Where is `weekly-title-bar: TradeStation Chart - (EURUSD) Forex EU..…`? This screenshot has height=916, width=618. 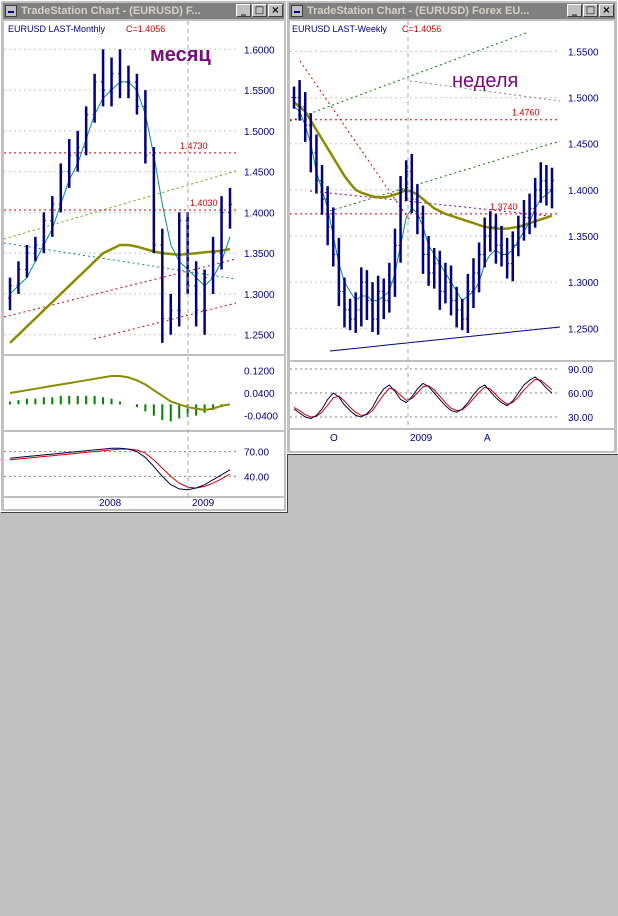 weekly-title-bar: TradeStation Chart - (EURUSD) Forex EU..… is located at coordinates (452, 11).